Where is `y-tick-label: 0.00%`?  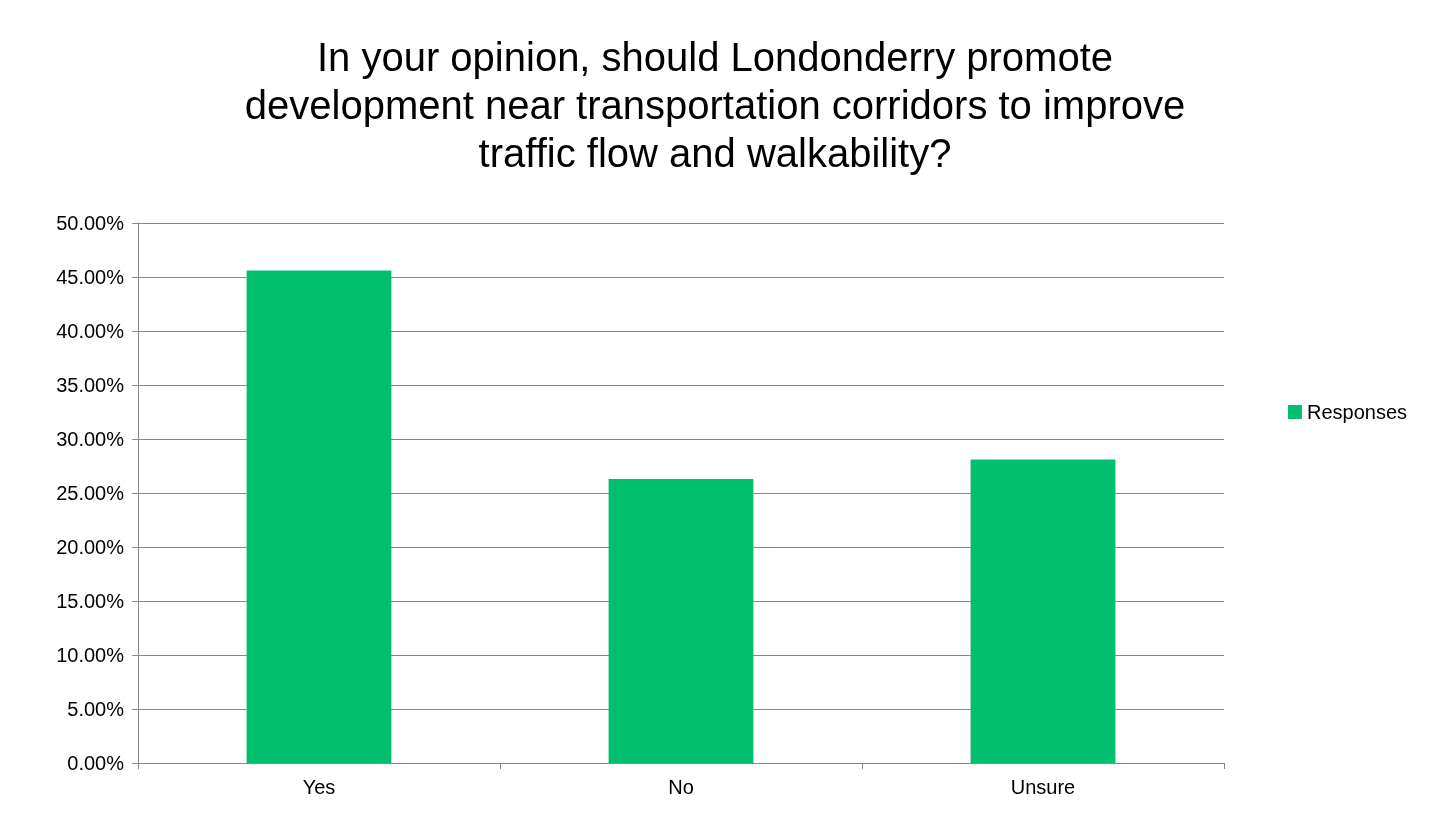
y-tick-label: 0.00% is located at coordinates (96, 763).